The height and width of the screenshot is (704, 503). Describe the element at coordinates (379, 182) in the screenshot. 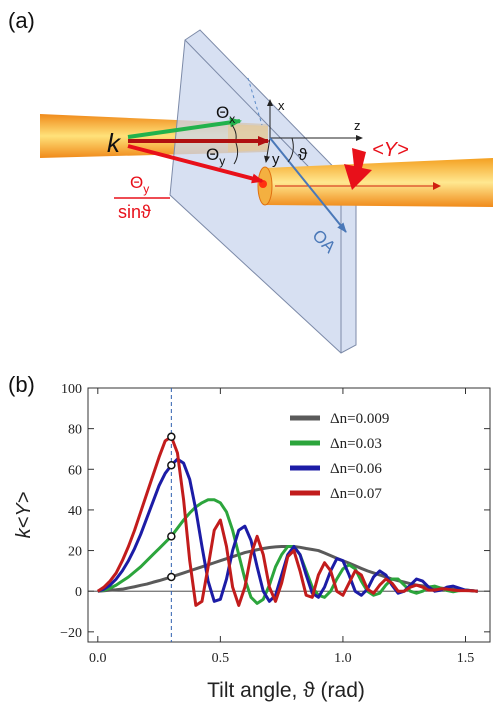

I see `transmitted-beam` at that location.